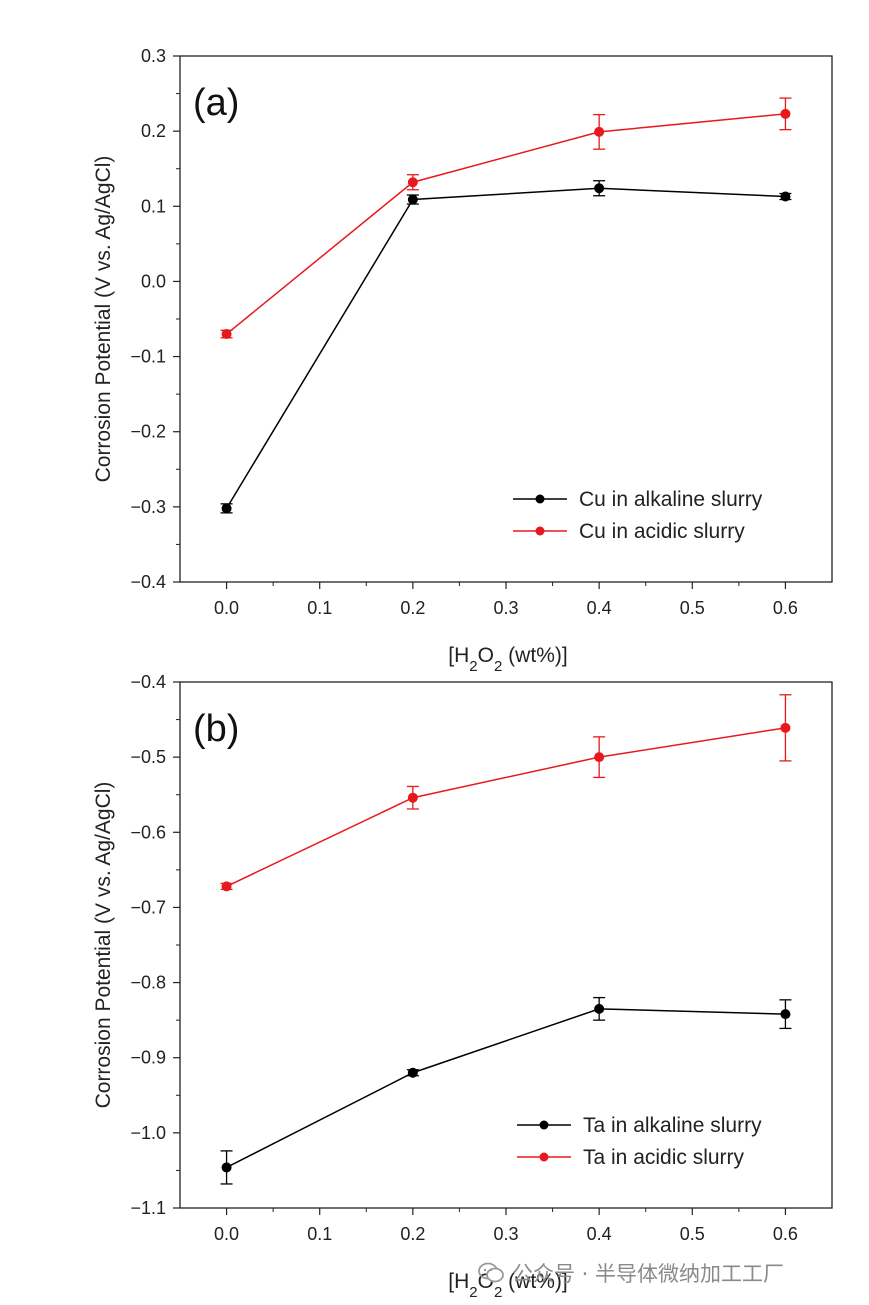 The width and height of the screenshot is (869, 1305). Describe the element at coordinates (153, 206) in the screenshot. I see `y-tick-label: 0.1` at that location.